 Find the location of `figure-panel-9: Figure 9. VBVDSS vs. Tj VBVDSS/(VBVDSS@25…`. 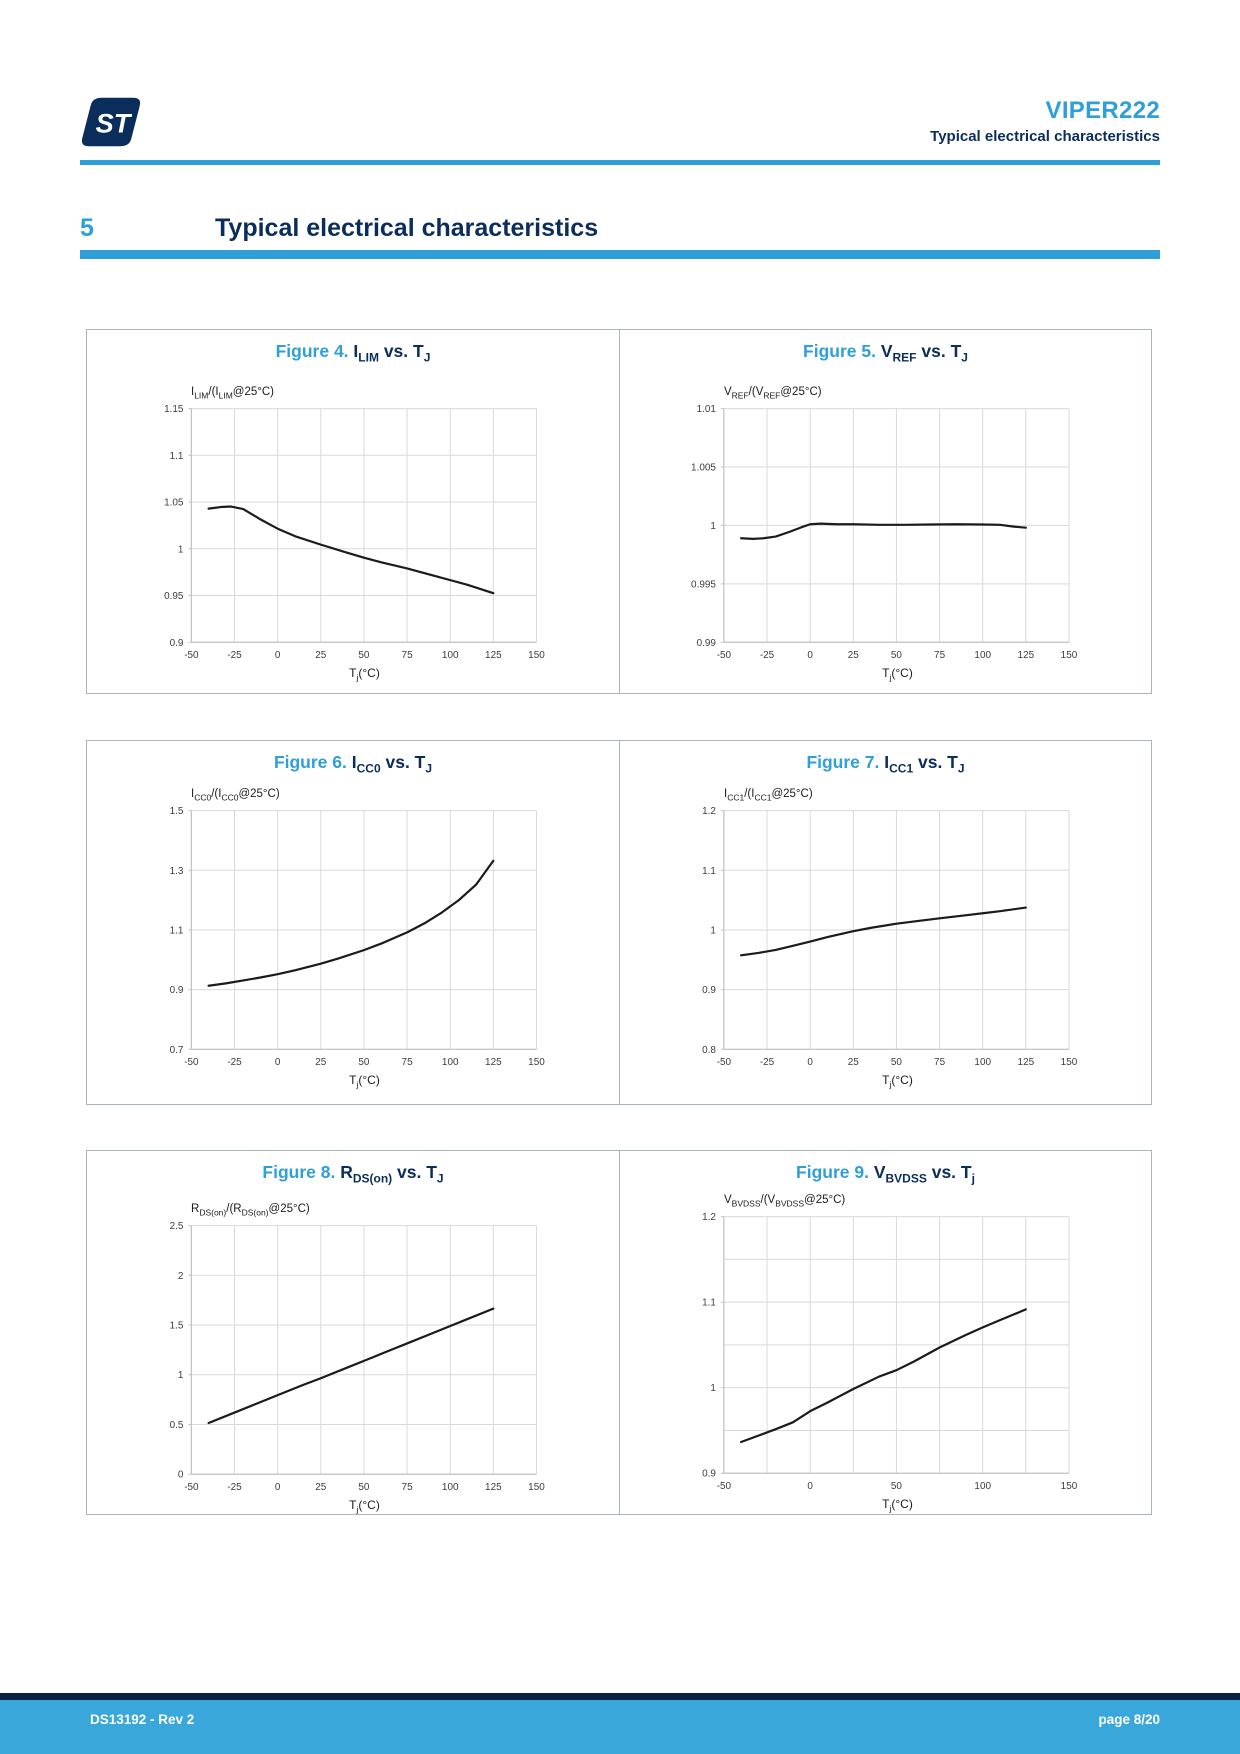

figure-panel-9: Figure 9. VBVDSS vs. Tj VBVDSS/(VBVDSS@25… is located at coordinates (885, 1332).